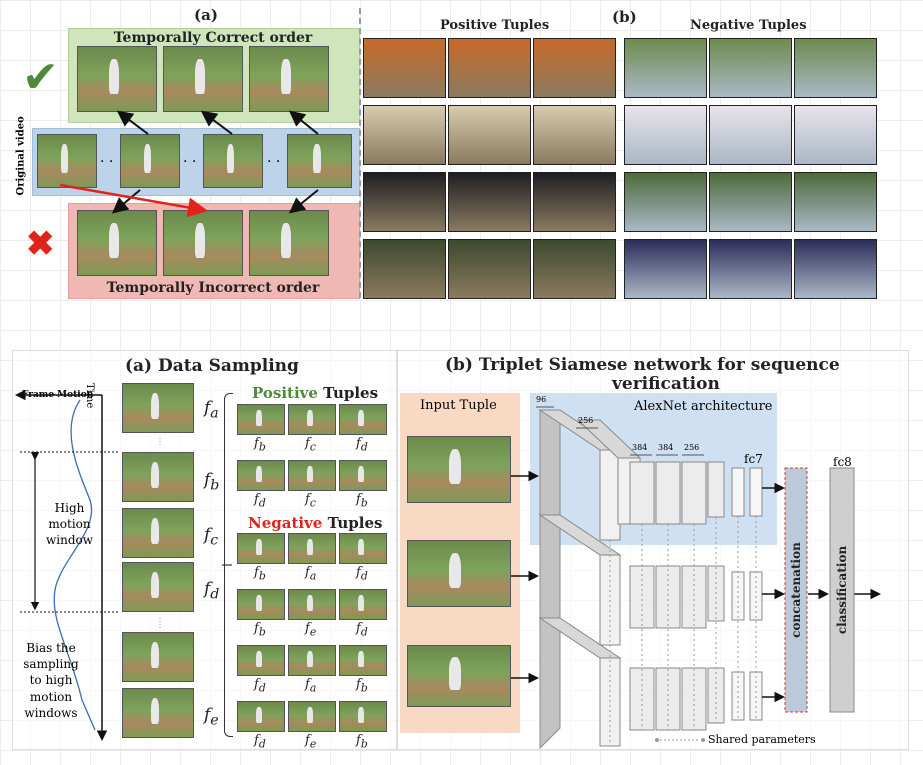  I want to click on f-label-a: fa, so click(211, 410).